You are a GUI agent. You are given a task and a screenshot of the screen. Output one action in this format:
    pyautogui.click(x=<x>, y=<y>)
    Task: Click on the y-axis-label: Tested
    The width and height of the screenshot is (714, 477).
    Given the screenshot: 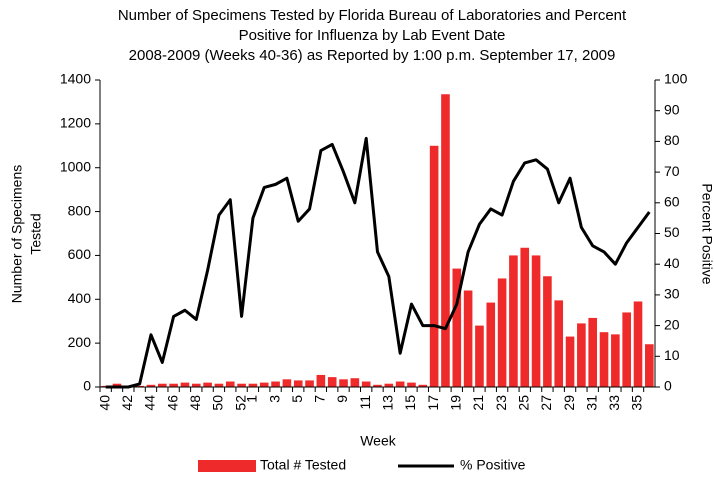 What is the action you would take?
    pyautogui.click(x=36, y=233)
    